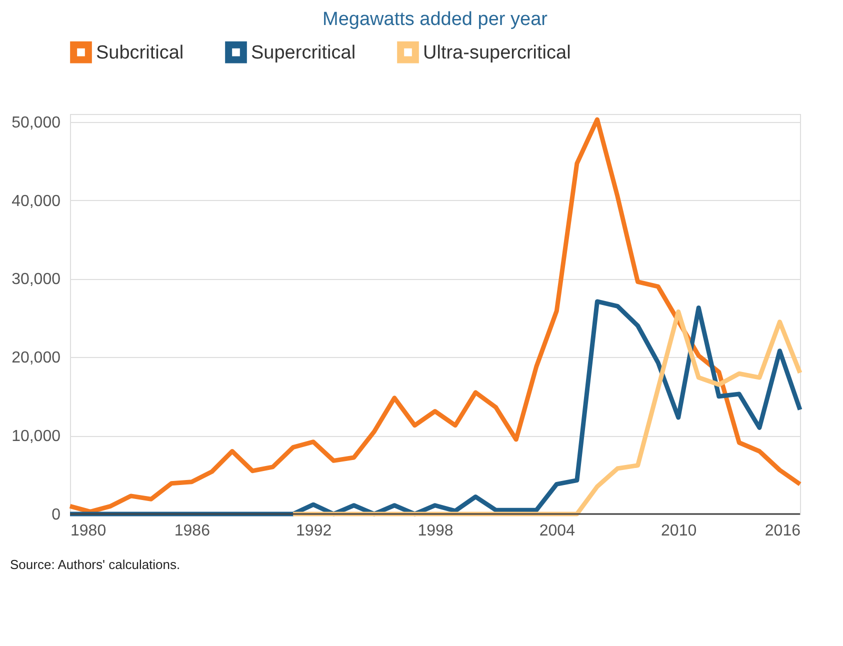 Image resolution: width=843 pixels, height=646 pixels. Describe the element at coordinates (679, 531) in the screenshot. I see `x-tick-label: 2010` at that location.